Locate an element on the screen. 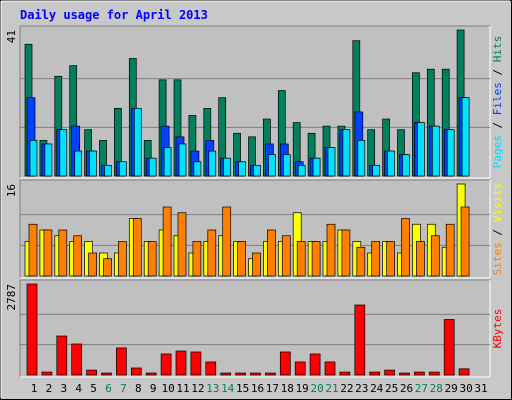  legend-entry: Pages is located at coordinates (497, 151).